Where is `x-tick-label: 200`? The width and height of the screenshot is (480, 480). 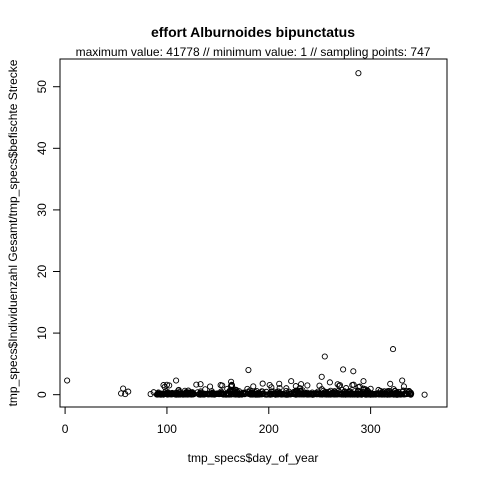
x-tick-label: 200 is located at coordinates (269, 429).